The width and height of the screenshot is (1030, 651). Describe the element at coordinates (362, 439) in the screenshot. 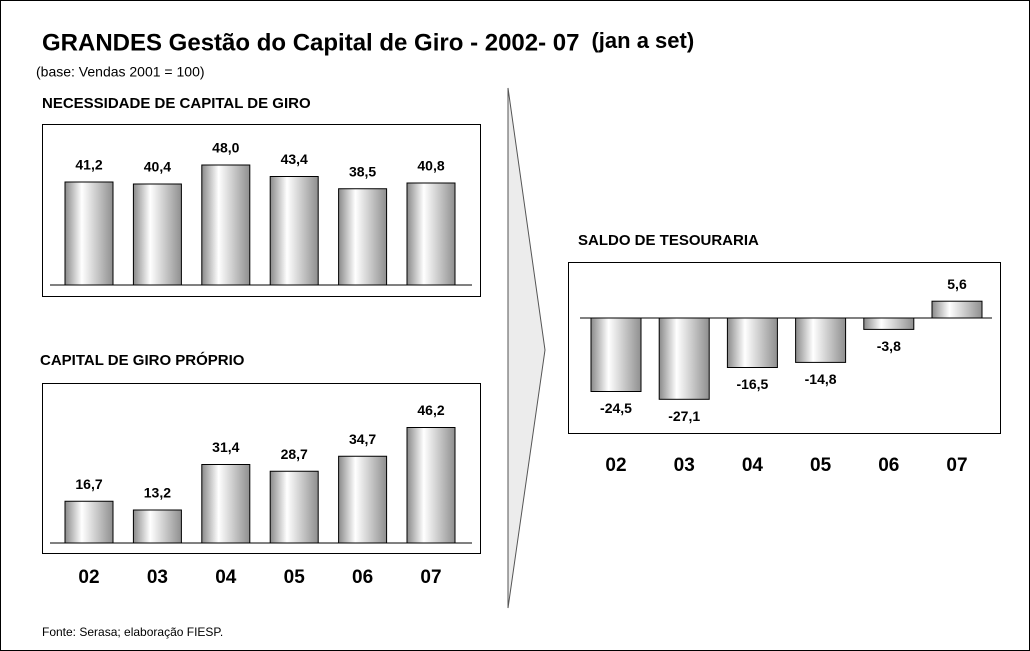

I see `value-label: 34,7` at that location.